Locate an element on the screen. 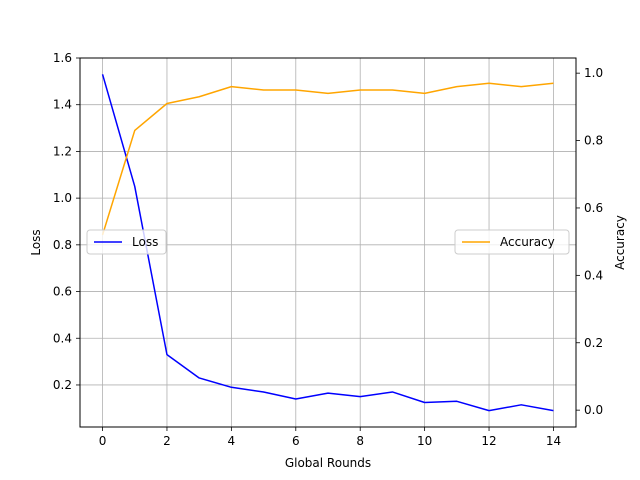 The height and width of the screenshot is (480, 640). y-right-tick-label: 0.4 is located at coordinates (593, 275).